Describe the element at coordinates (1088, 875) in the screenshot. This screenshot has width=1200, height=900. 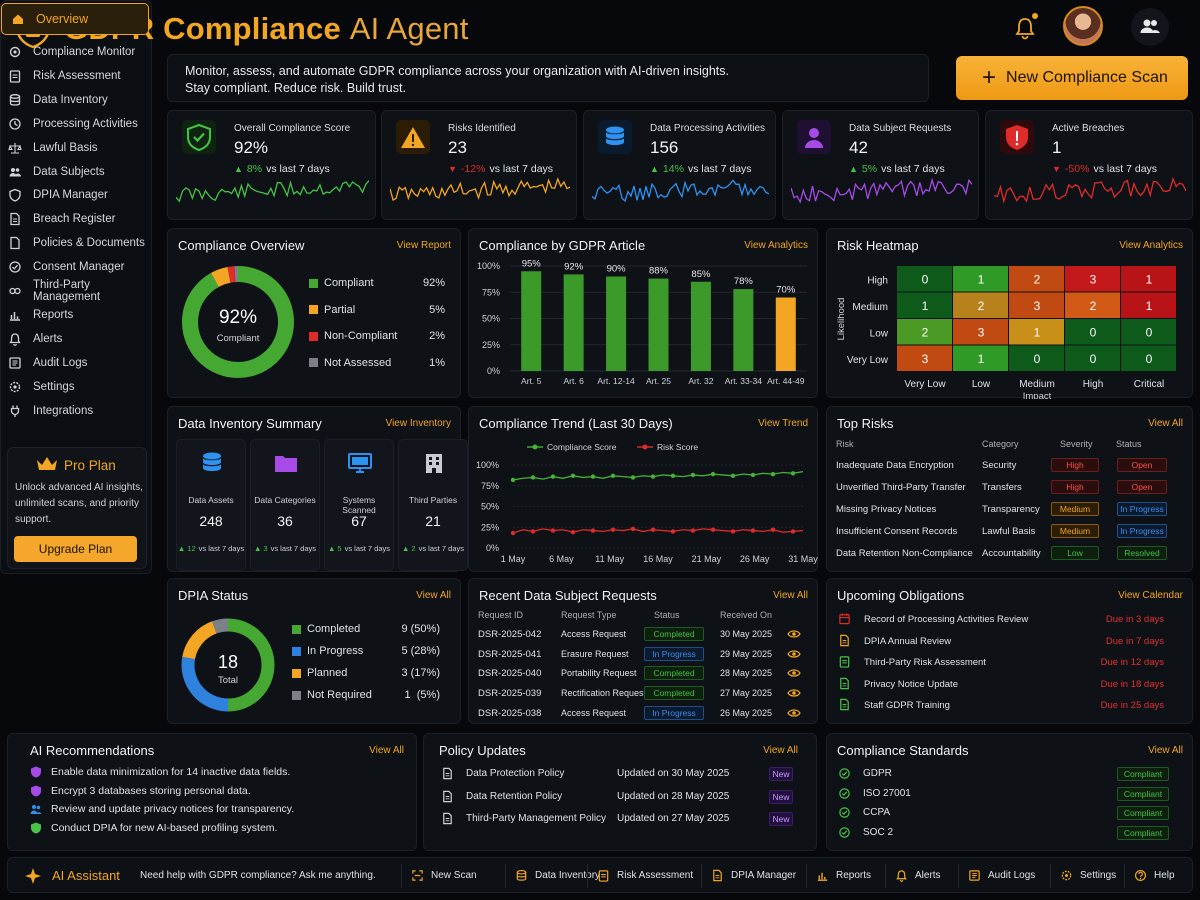
I see `assistant-action-settings: Settings` at that location.